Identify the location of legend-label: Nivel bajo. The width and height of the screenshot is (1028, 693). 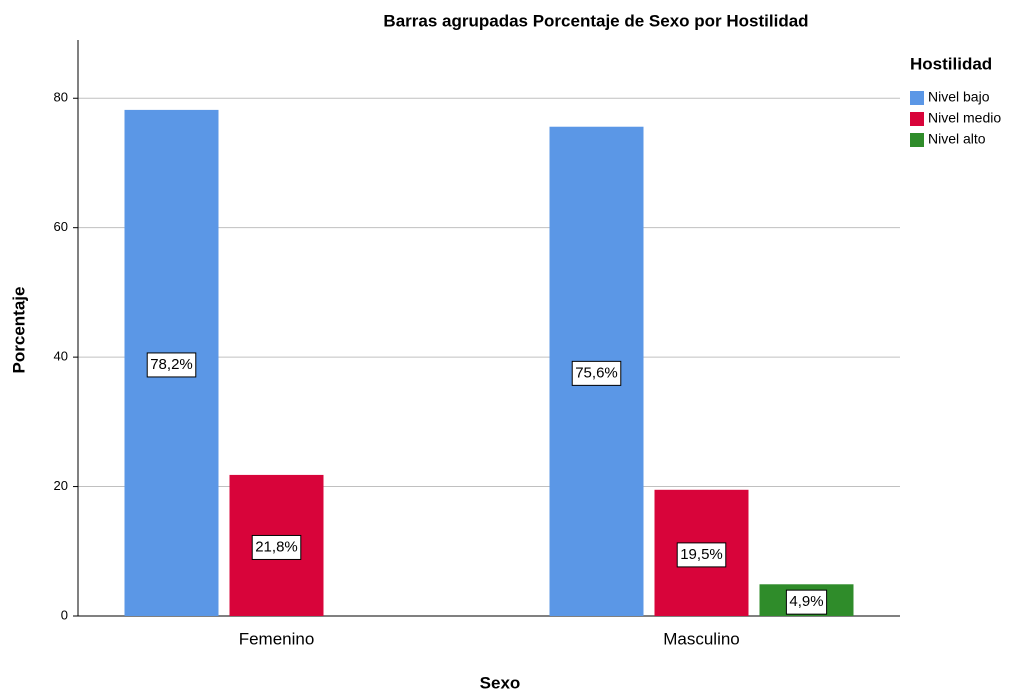
(959, 97).